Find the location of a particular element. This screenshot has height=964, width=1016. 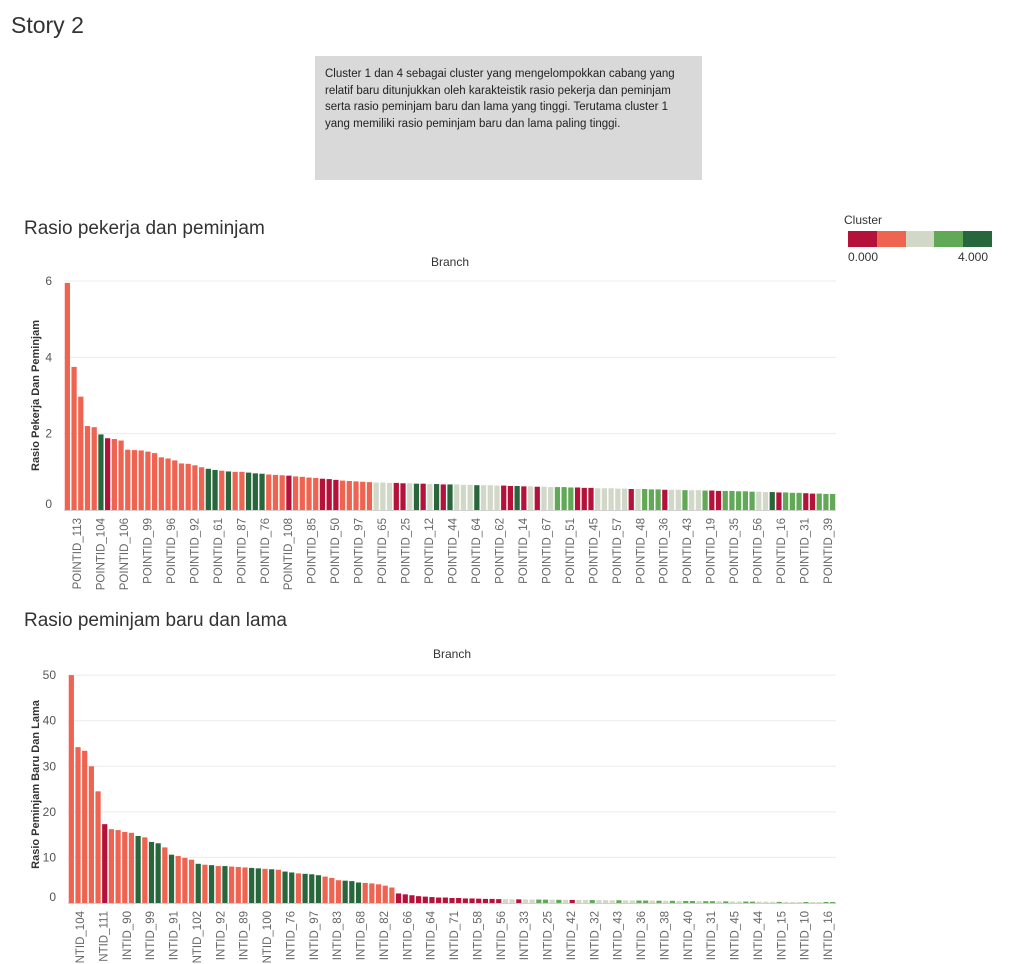

chart-1-category-label: POINTID_104 is located at coordinates (101, 553).